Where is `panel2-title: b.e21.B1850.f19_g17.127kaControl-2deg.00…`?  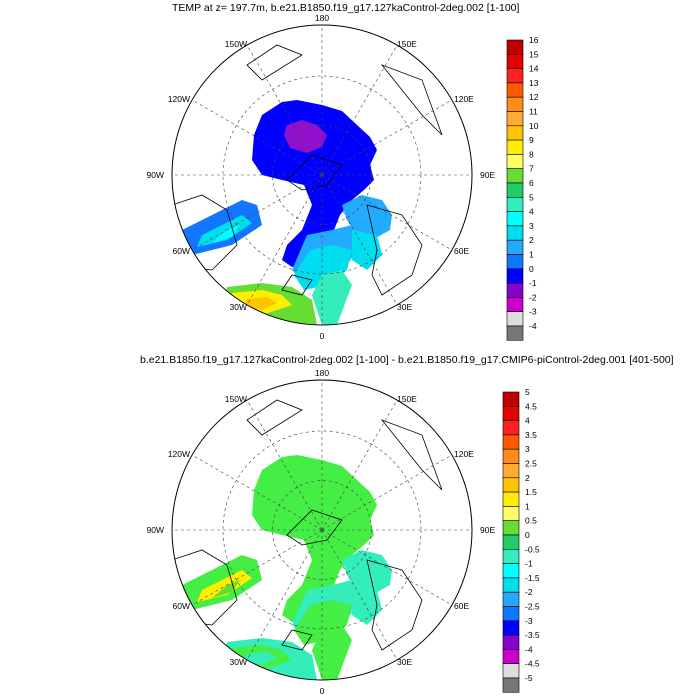 panel2-title: b.e21.B1850.f19_g17.127kaControl-2deg.00… is located at coordinates (407, 360).